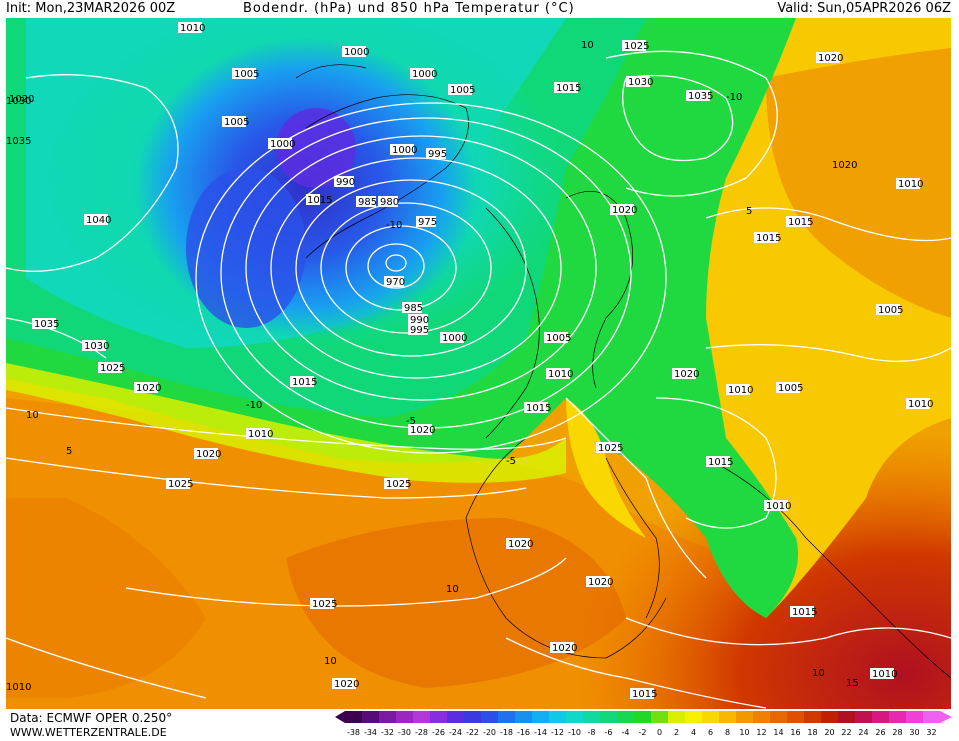 Image resolution: width=959 pixels, height=741 pixels. What do you see at coordinates (880, 732) in the screenshot?
I see `colorbar-tick-label: 26` at bounding box center [880, 732].